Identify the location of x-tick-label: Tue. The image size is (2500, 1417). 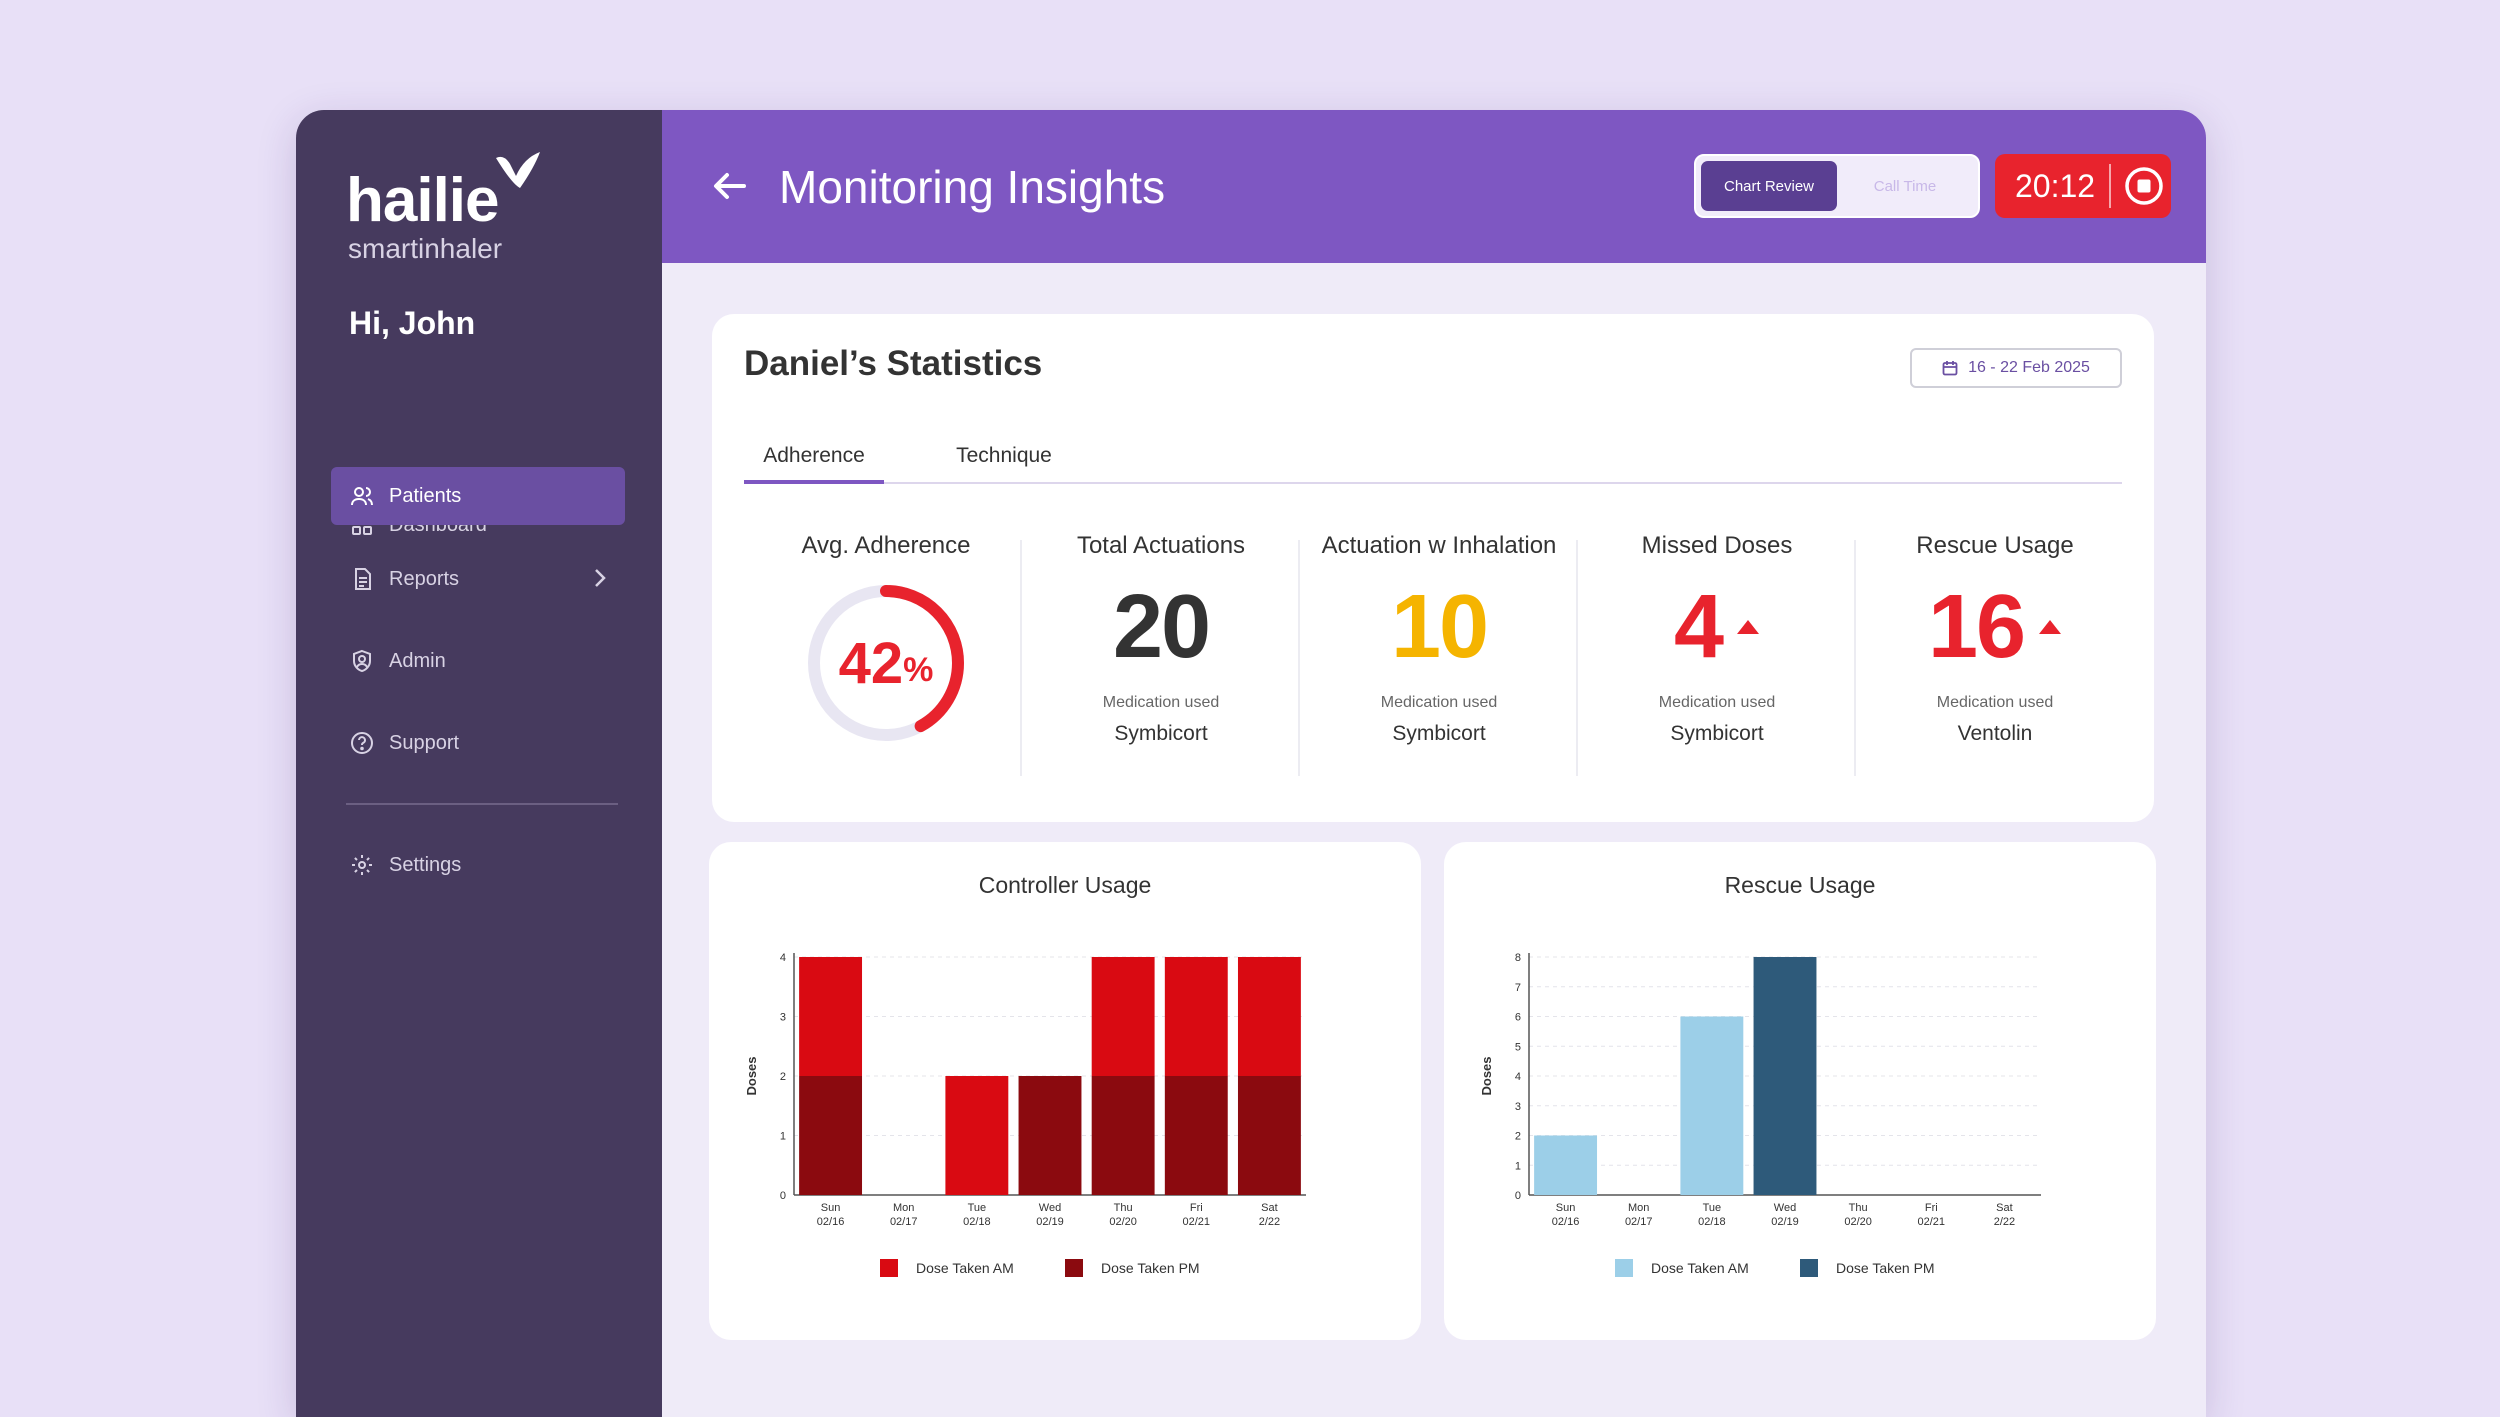
(977, 1208).